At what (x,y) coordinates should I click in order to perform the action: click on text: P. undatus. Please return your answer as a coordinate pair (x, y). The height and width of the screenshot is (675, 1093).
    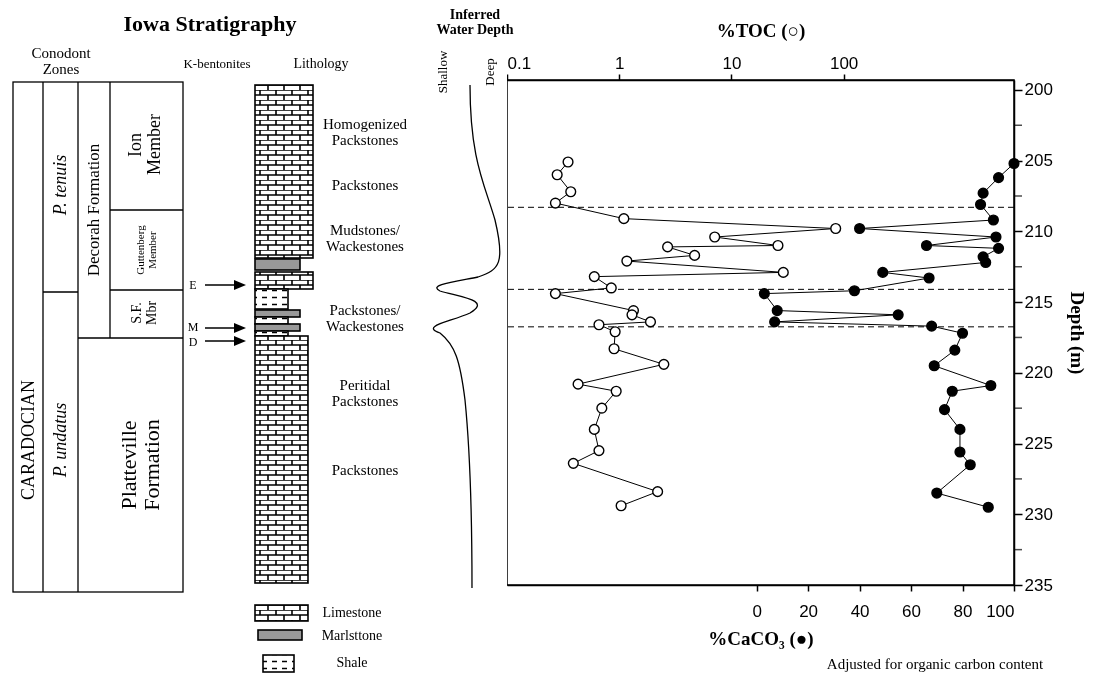
    Looking at the image, I should click on (59, 440).